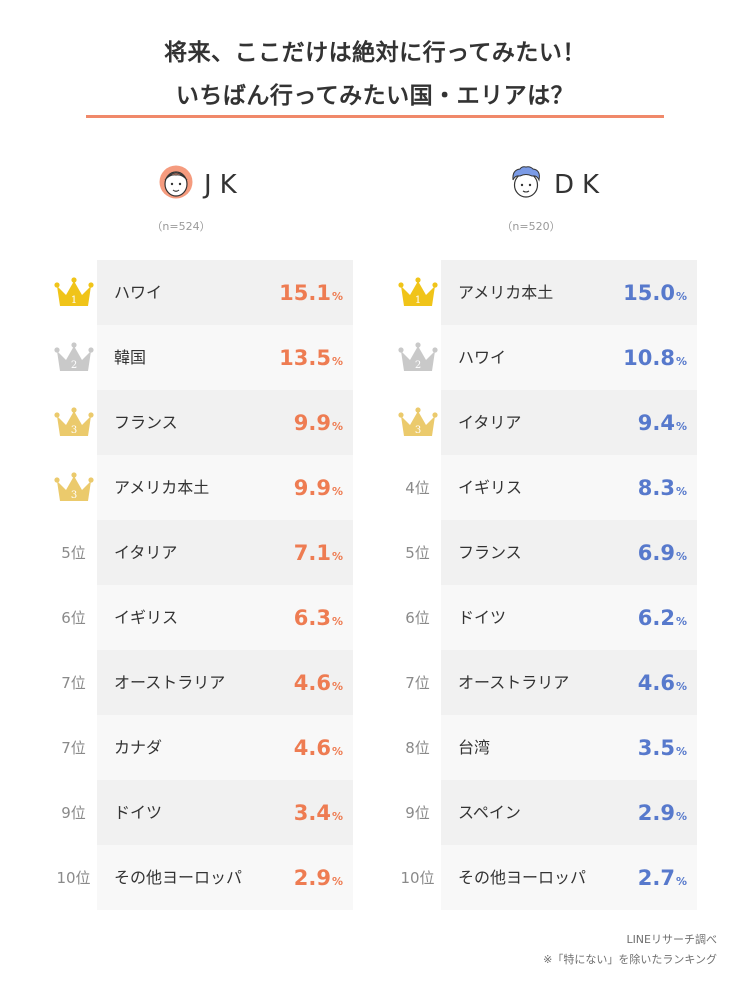 Image resolution: width=750 pixels, height=985 pixels. Describe the element at coordinates (656, 878) in the screenshot. I see `value-number: 2.7` at that location.